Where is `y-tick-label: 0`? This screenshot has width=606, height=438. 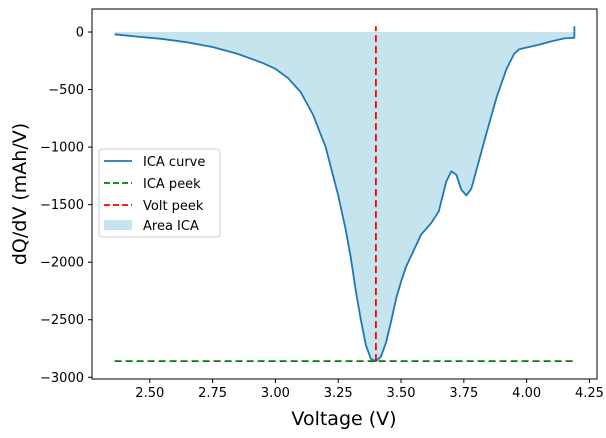
y-tick-label: 0 is located at coordinates (80, 33).